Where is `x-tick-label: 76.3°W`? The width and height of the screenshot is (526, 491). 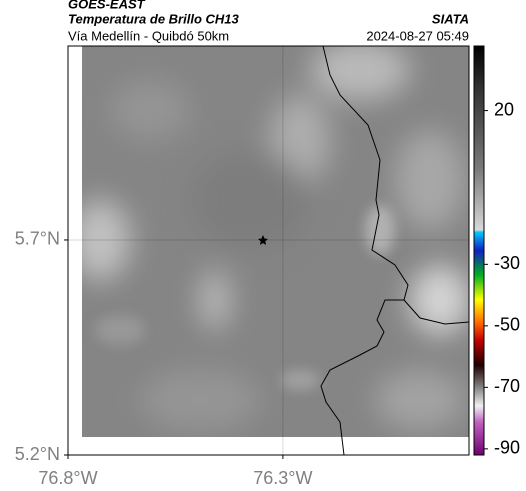 x-tick-label: 76.3°W is located at coordinates (282, 478).